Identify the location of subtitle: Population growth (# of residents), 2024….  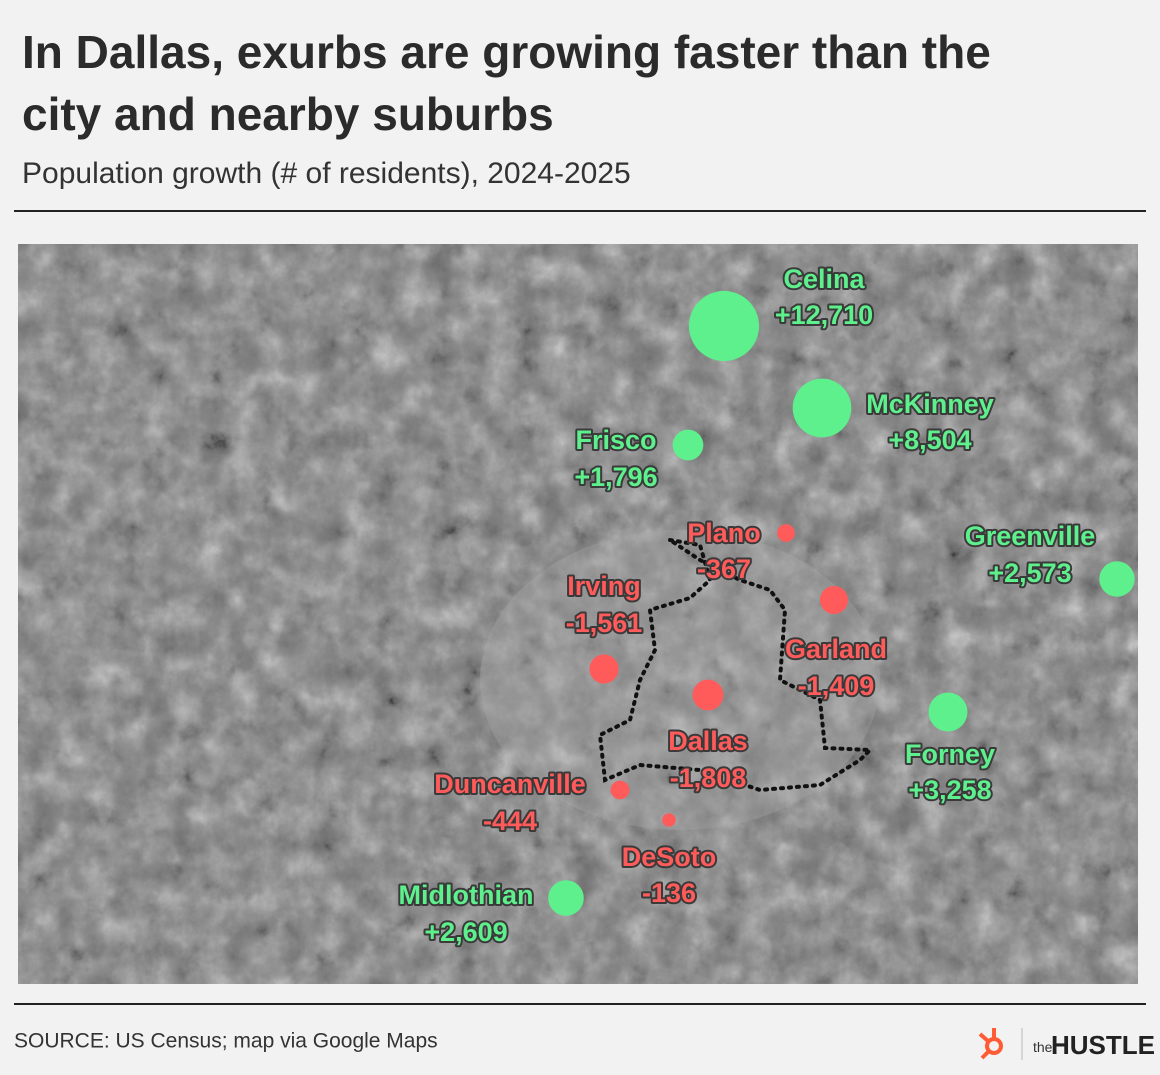
(326, 173).